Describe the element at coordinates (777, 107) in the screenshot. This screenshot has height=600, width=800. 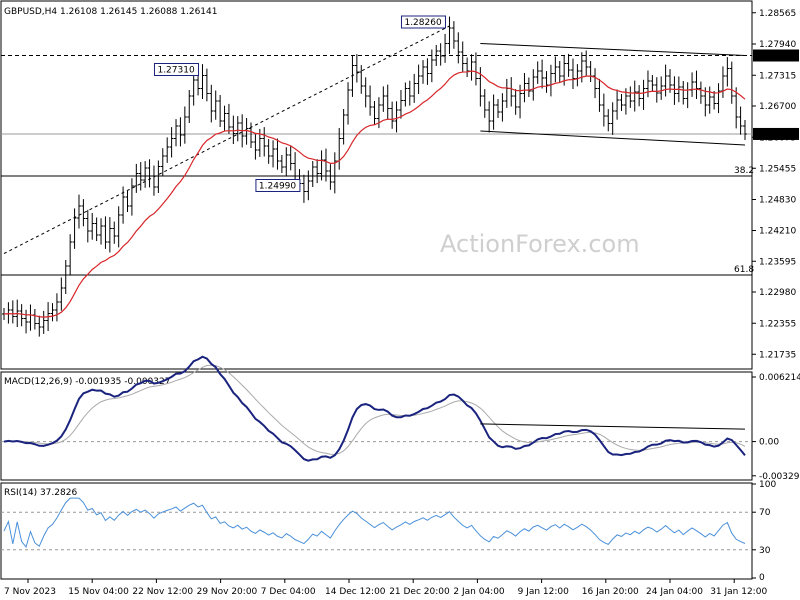
I see `price-axis-tick-label: 1.26700` at that location.